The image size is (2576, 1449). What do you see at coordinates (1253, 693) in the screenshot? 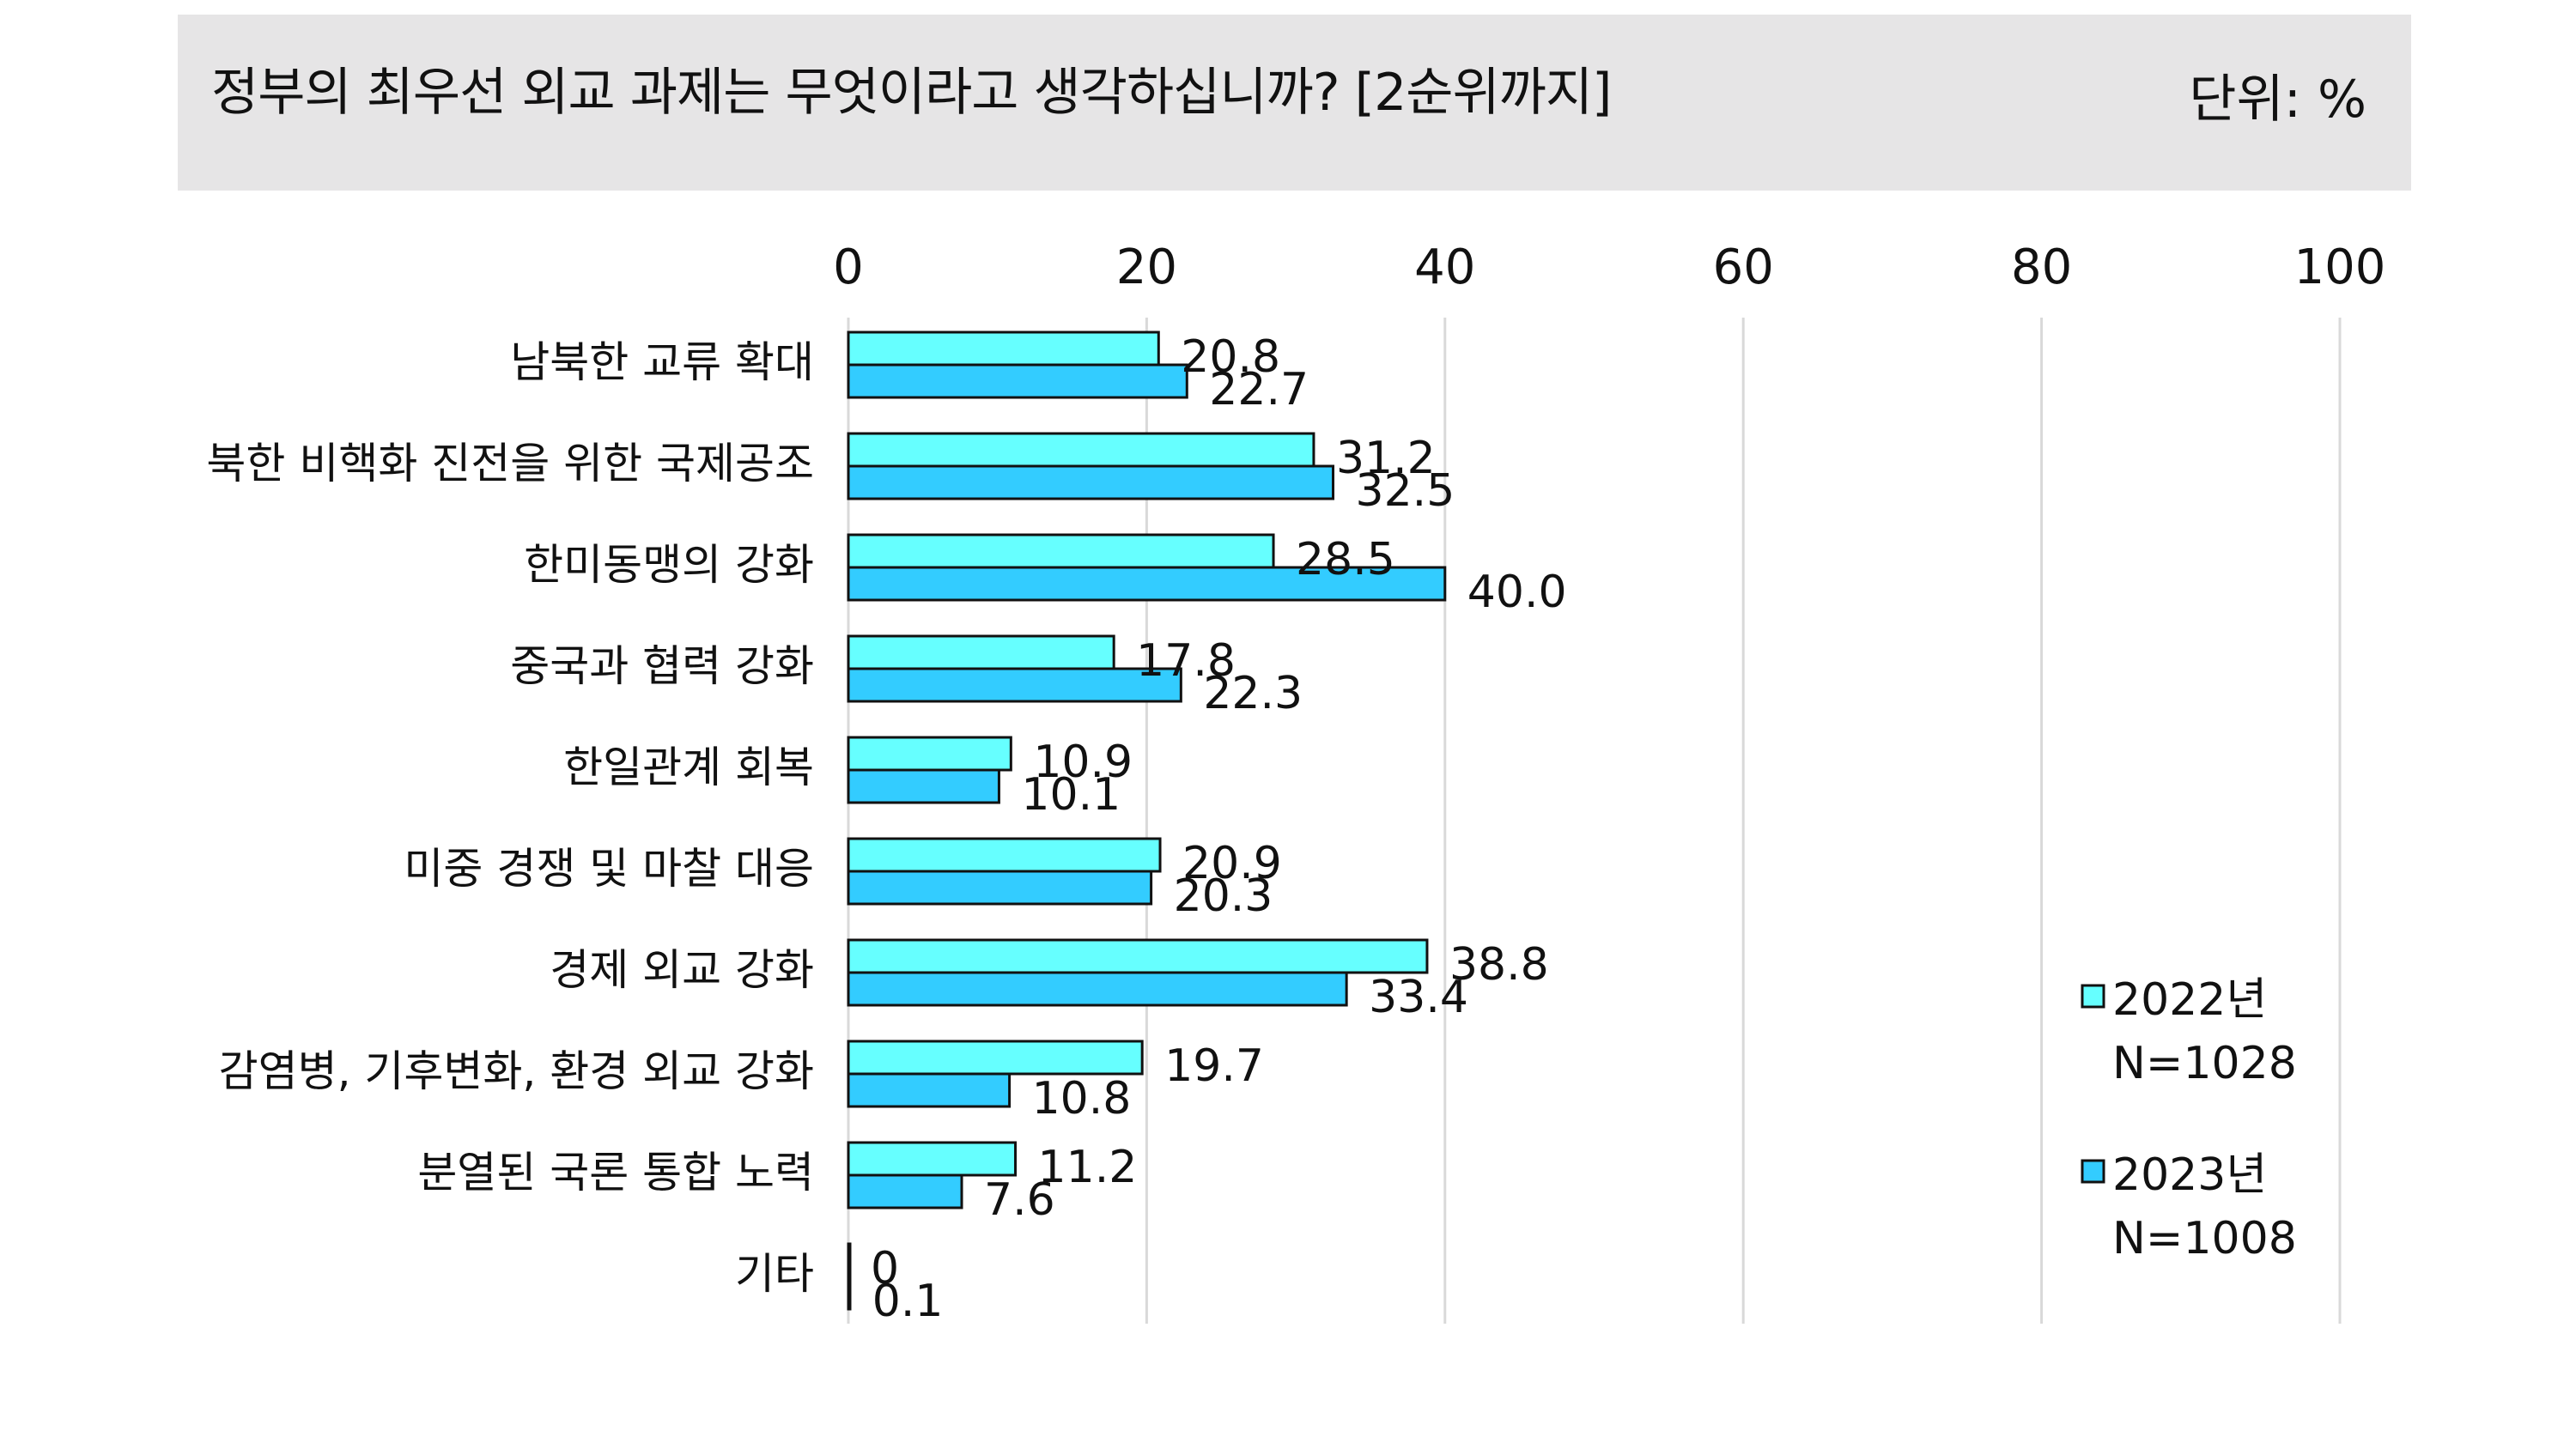
I see `data-label-2023: 22.3` at bounding box center [1253, 693].